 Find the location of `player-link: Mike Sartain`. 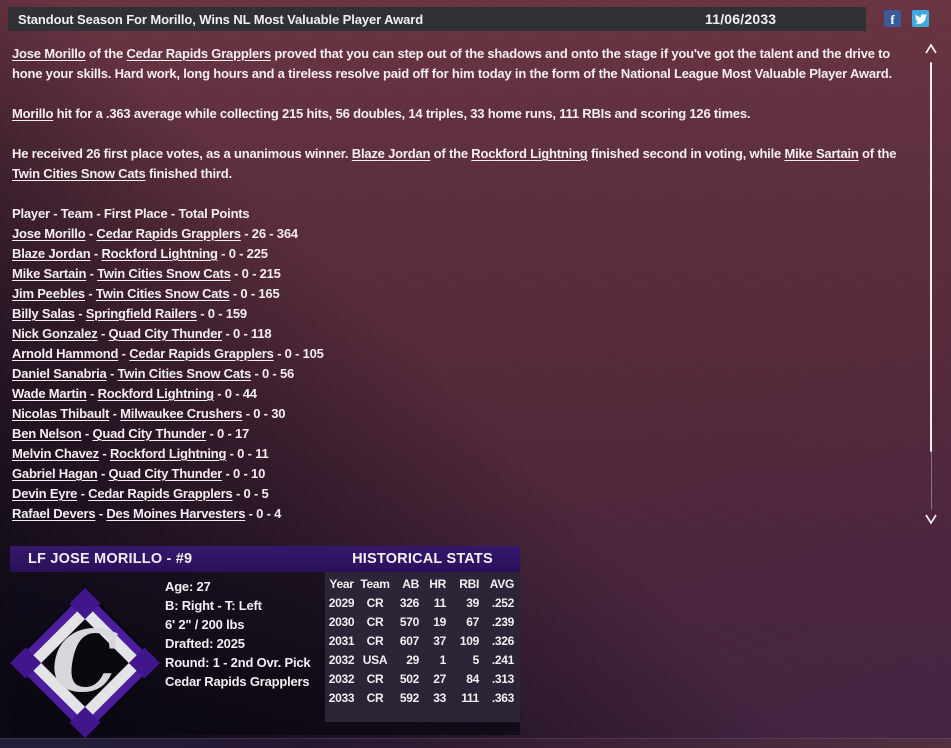

player-link: Mike Sartain is located at coordinates (49, 273).